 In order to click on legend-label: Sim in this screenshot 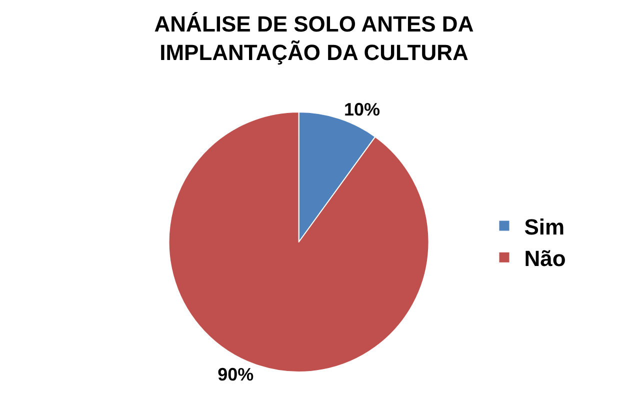, I will do `click(544, 227)`.